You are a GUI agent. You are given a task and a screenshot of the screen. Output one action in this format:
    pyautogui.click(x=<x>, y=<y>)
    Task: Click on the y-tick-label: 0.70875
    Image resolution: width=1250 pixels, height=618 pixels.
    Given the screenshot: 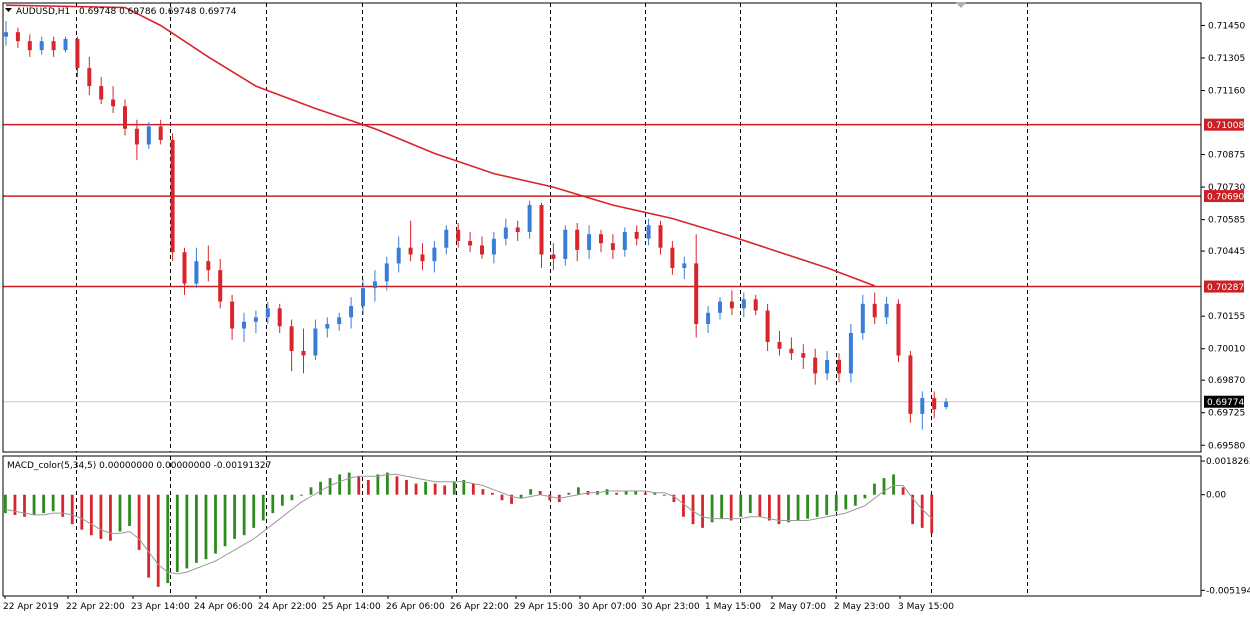 What is the action you would take?
    pyautogui.click(x=1226, y=156)
    